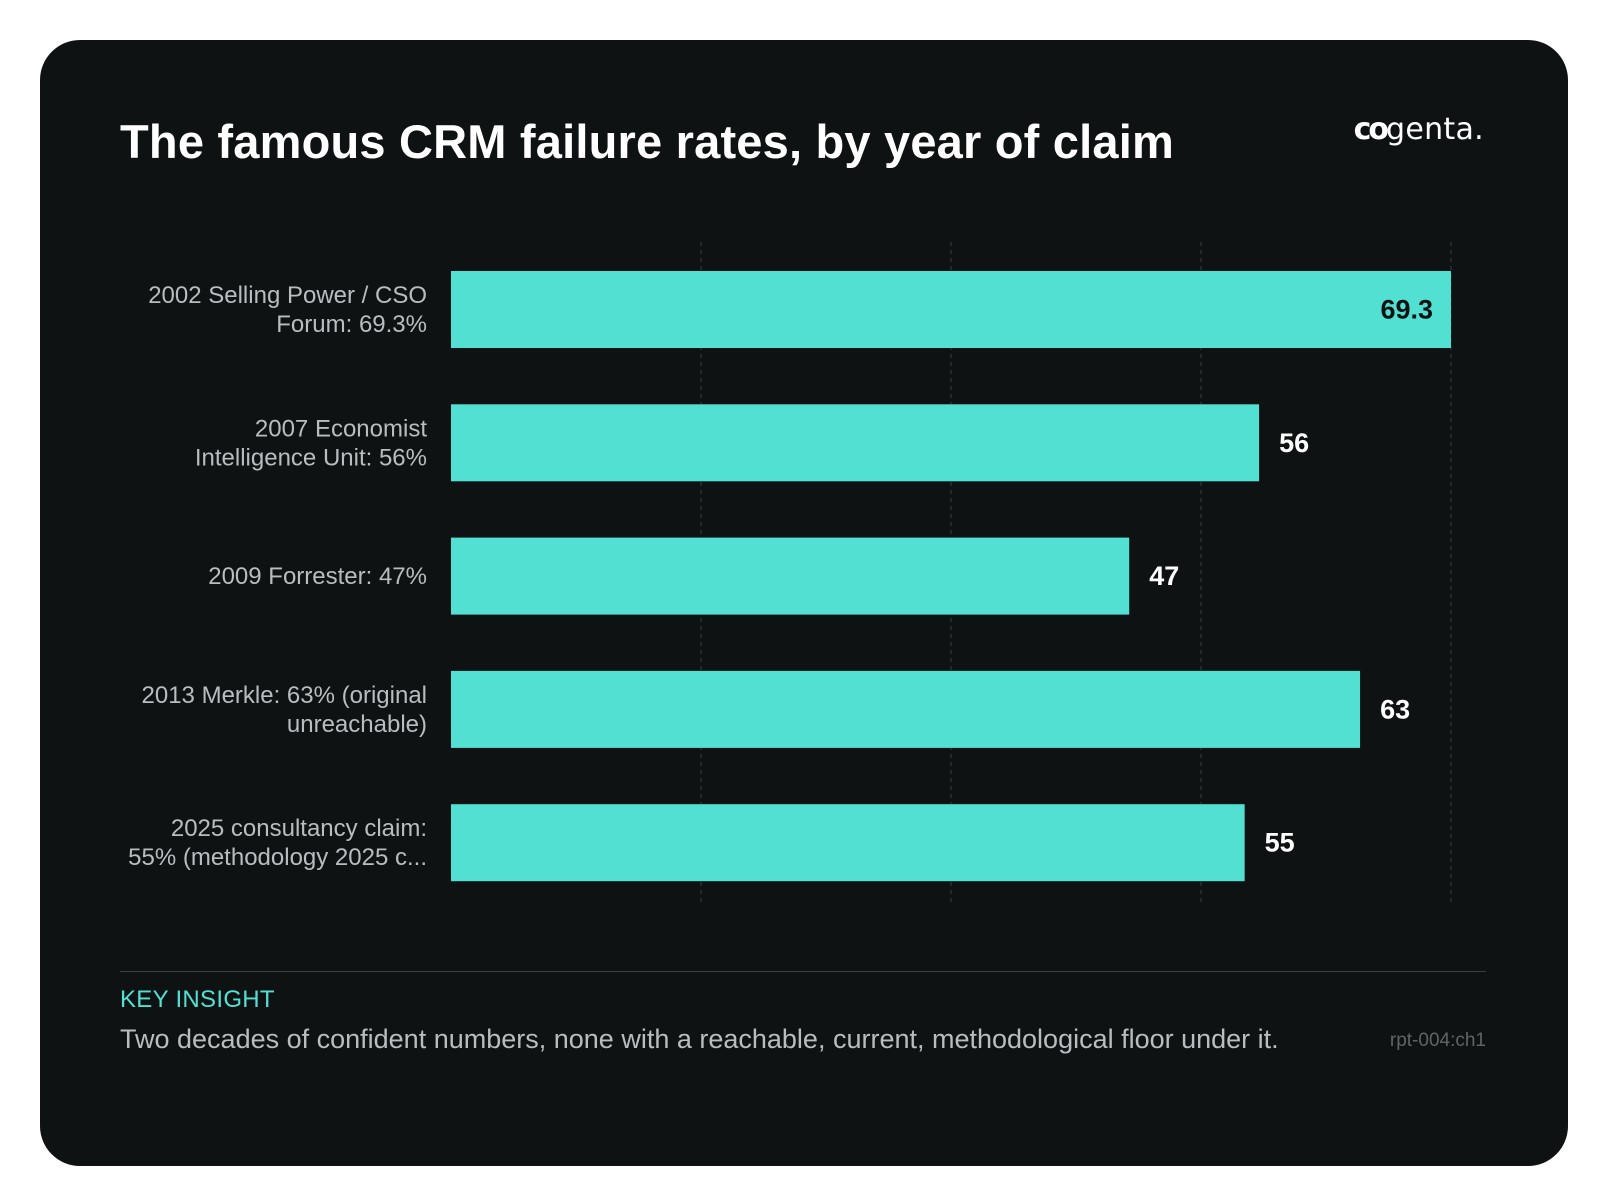 This screenshot has height=1200, width=1600. Describe the element at coordinates (1164, 576) in the screenshot. I see `value-label: 47` at that location.